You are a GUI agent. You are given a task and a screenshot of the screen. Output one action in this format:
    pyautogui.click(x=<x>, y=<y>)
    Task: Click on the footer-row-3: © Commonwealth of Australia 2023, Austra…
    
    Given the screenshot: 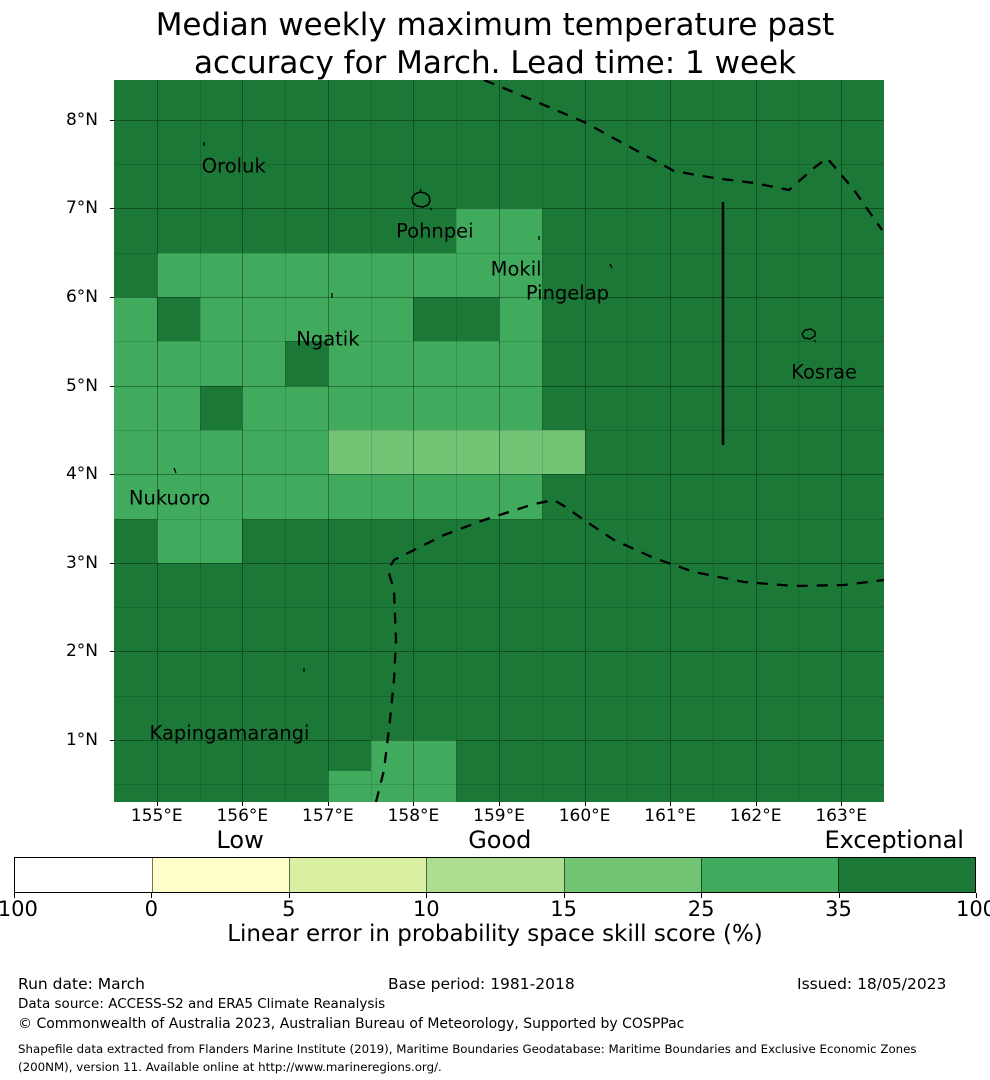 What is the action you would take?
    pyautogui.click(x=495, y=1029)
    